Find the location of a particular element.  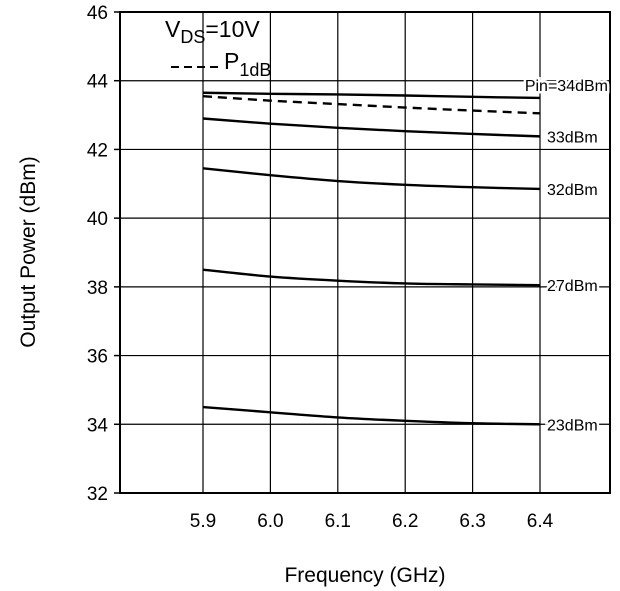

series-line-32dbm is located at coordinates (371, 179).